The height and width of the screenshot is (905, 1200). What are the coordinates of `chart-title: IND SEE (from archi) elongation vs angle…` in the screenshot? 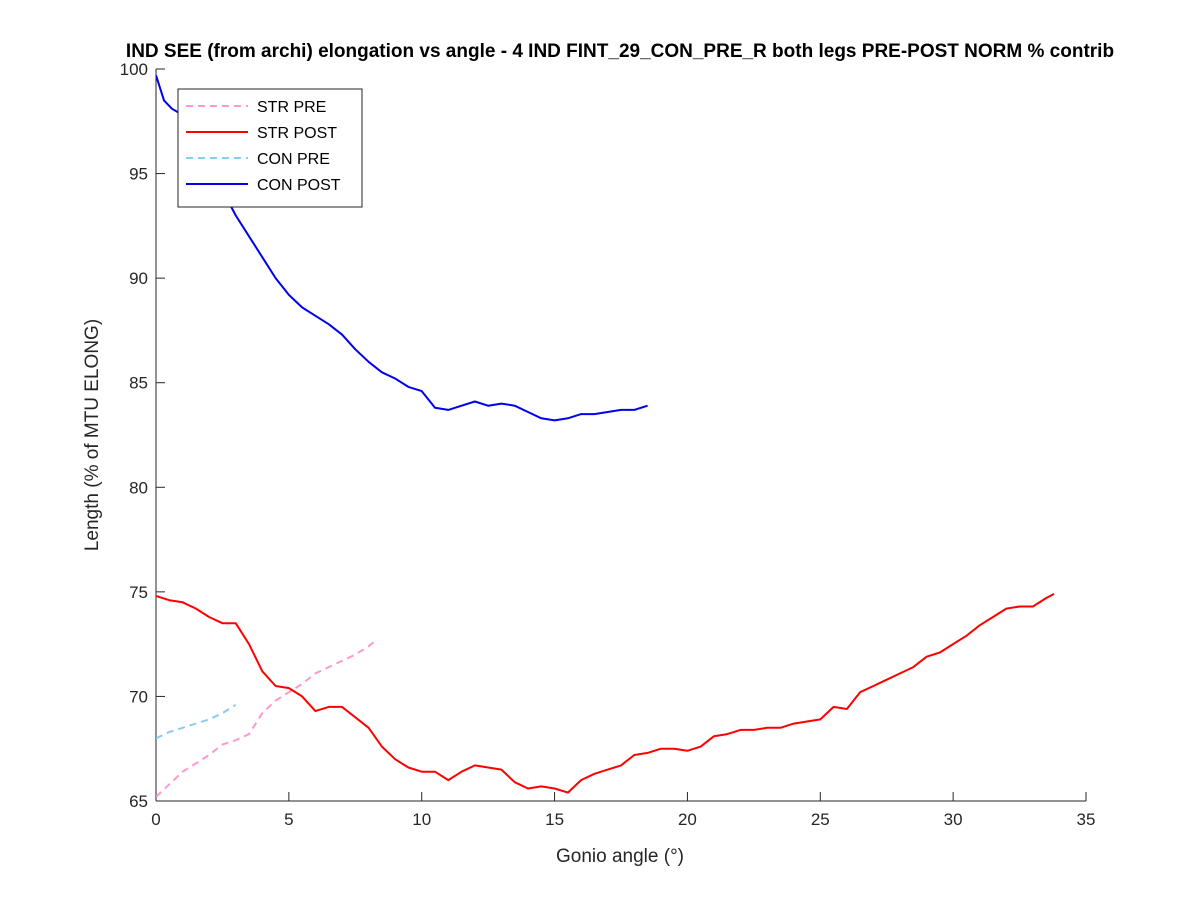 It's located at (620, 51).